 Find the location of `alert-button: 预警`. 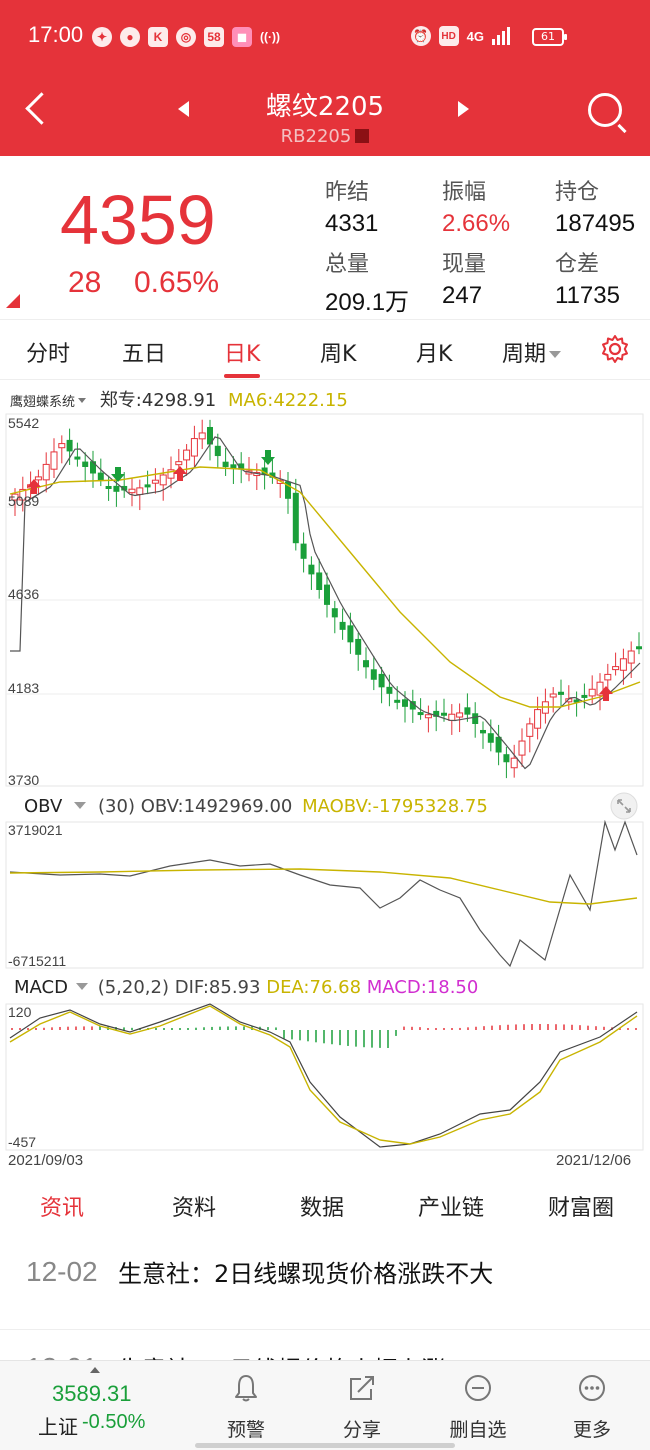

alert-button: 预警 is located at coordinates (246, 1407).